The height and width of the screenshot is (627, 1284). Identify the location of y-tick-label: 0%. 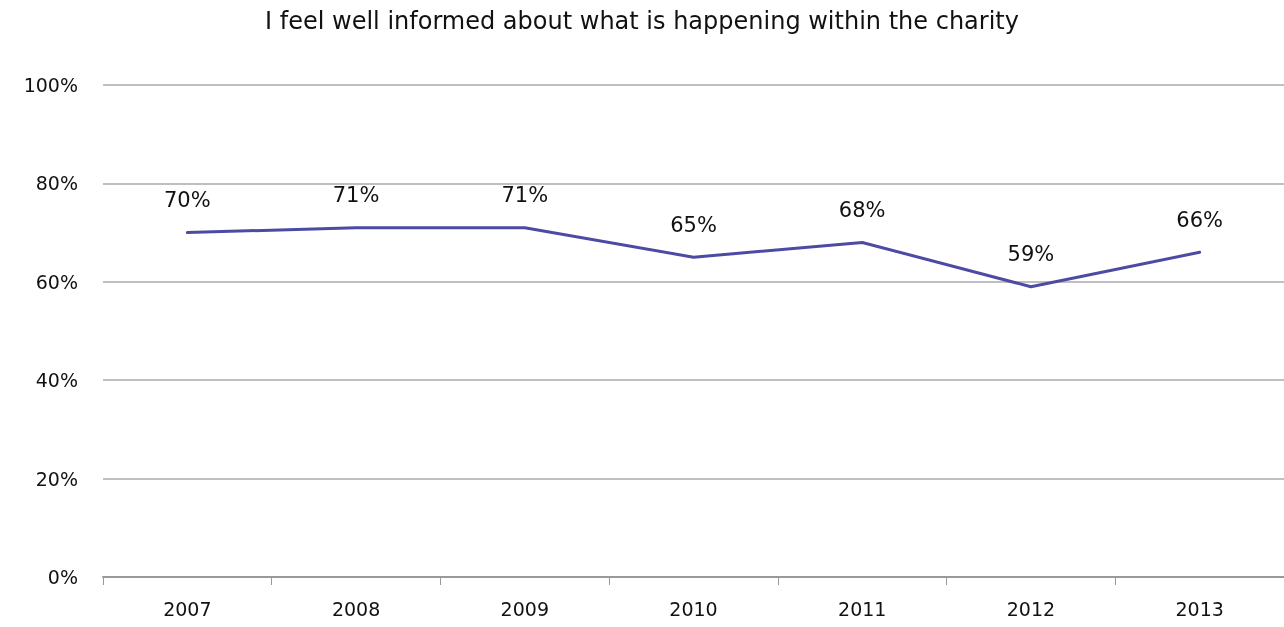
(62, 577).